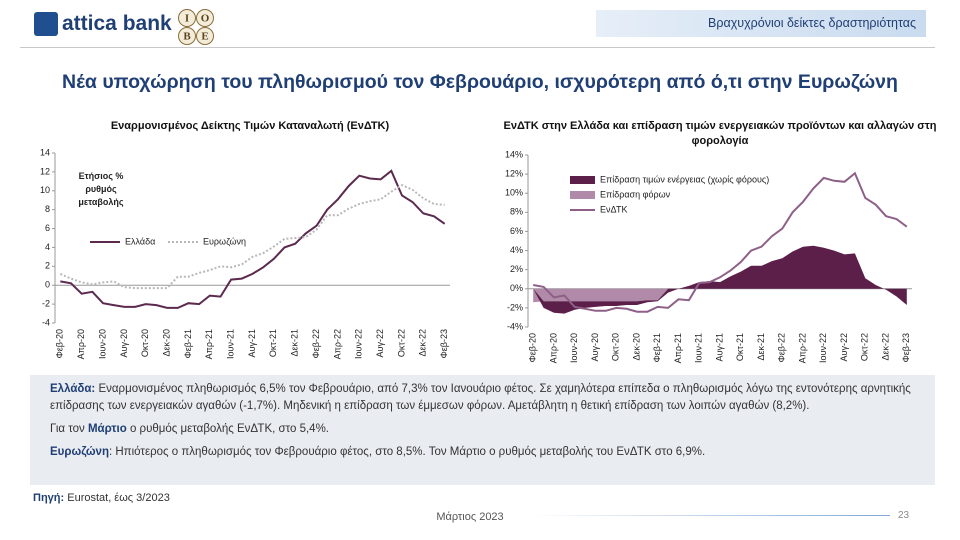 This screenshot has width=960, height=540. What do you see at coordinates (47, 209) in the screenshot?
I see `y-tick-label: 8` at bounding box center [47, 209].